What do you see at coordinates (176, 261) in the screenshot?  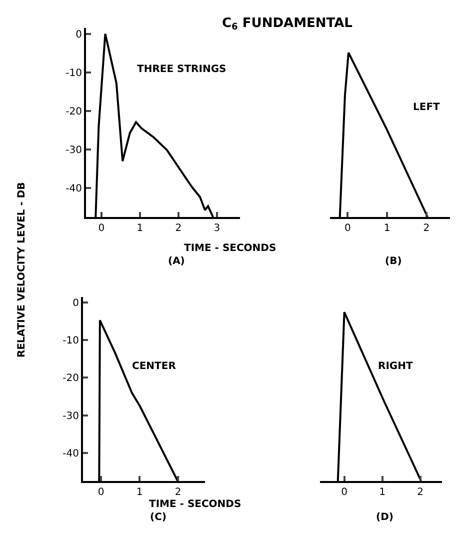 I see `text: (A)` at bounding box center [176, 261].